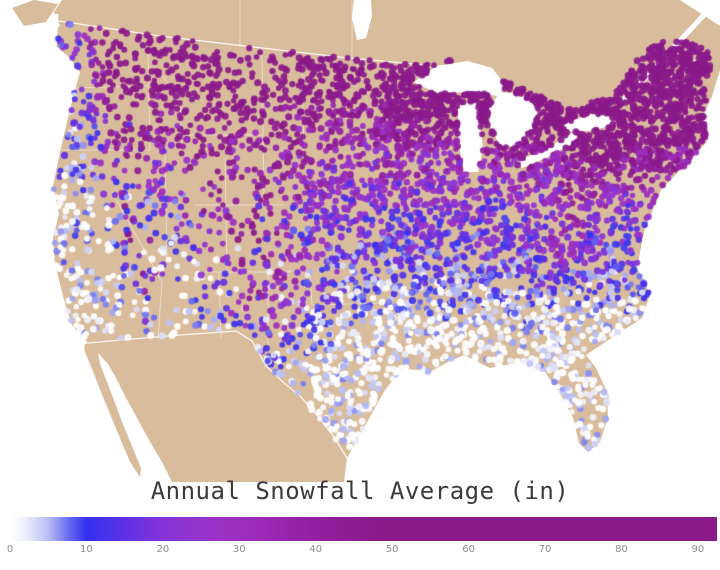  What do you see at coordinates (163, 549) in the screenshot?
I see `colorbar-tick: 20` at bounding box center [163, 549].